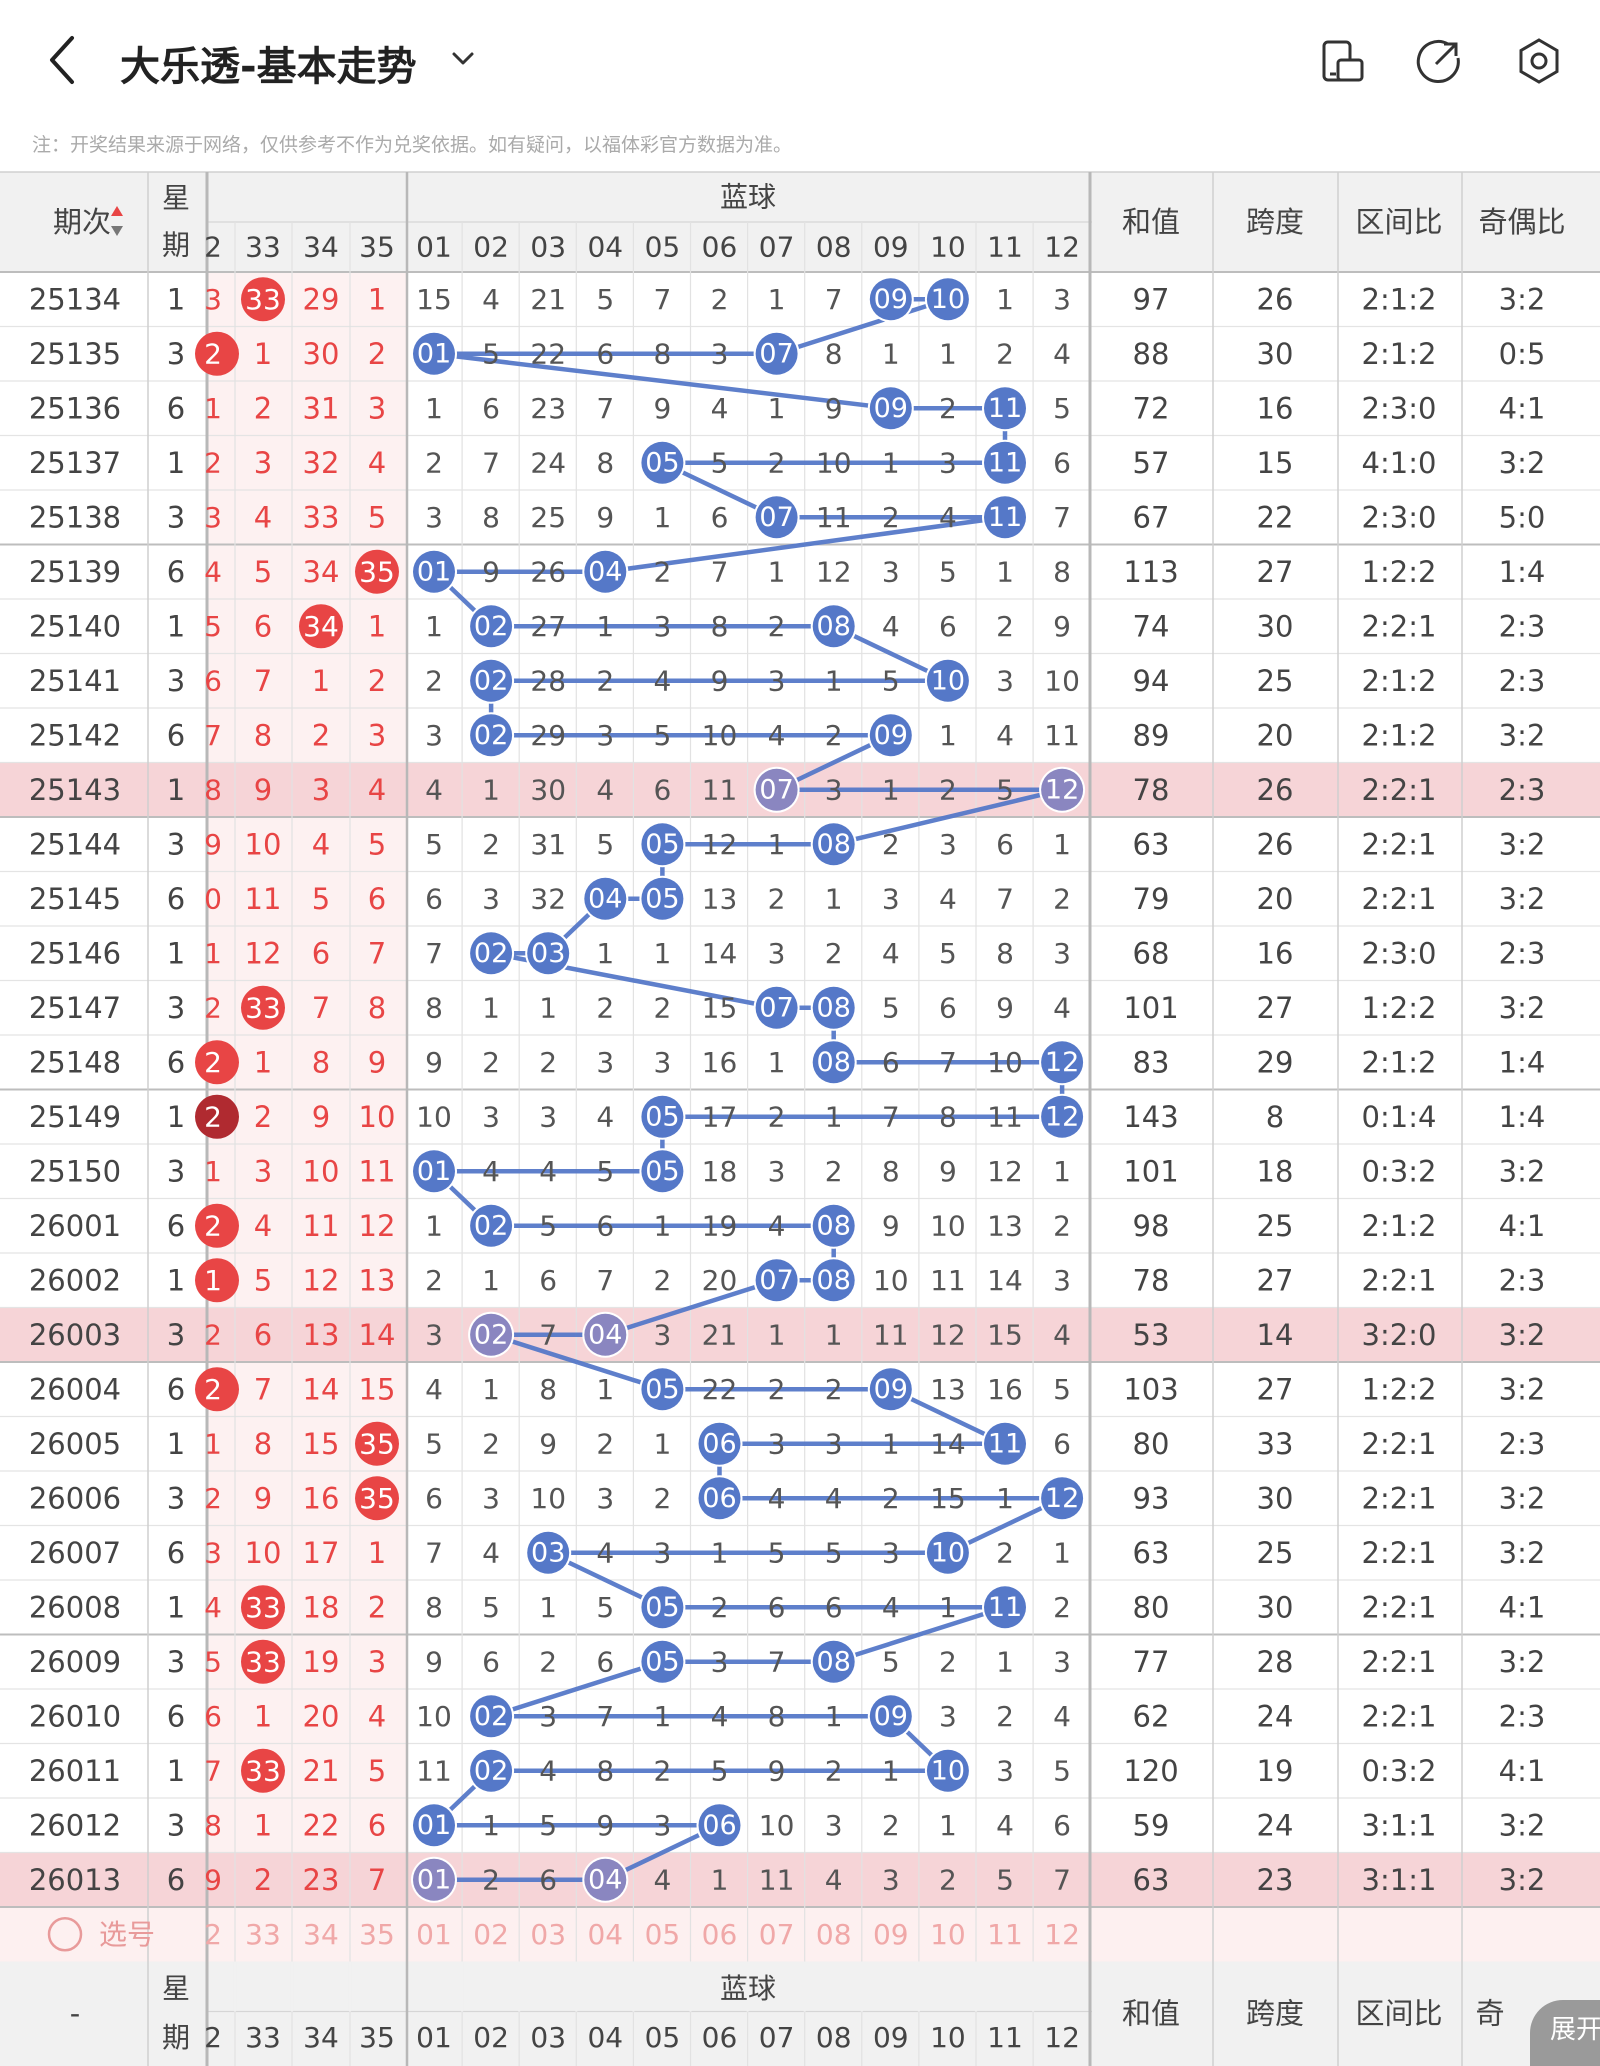 This screenshot has height=2066, width=1600. What do you see at coordinates (213, 1607) in the screenshot?
I see `front-partial-cell: 4` at bounding box center [213, 1607].